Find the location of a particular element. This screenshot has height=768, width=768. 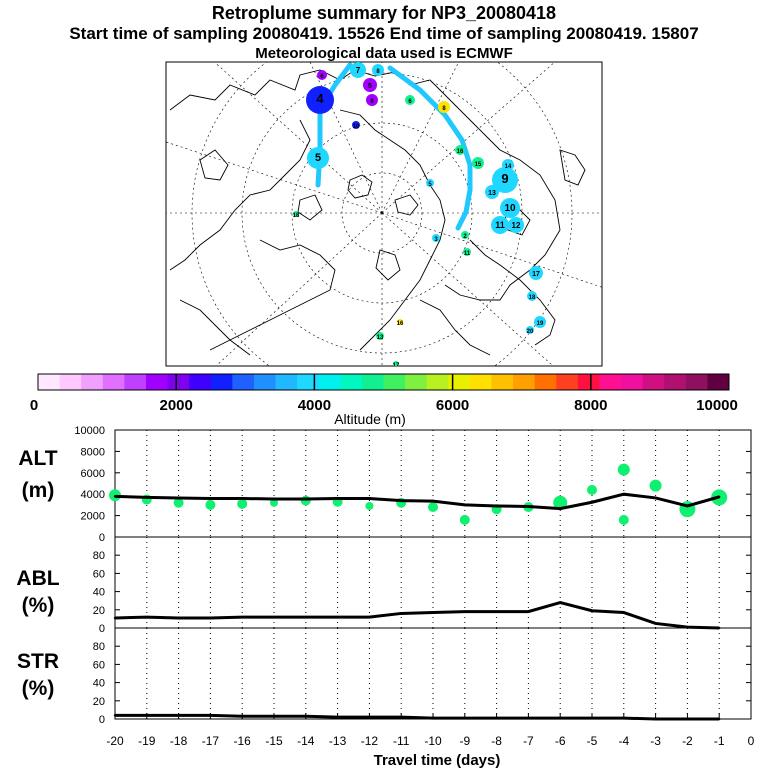

panel-axis-label: (%) is located at coordinates (38, 605).